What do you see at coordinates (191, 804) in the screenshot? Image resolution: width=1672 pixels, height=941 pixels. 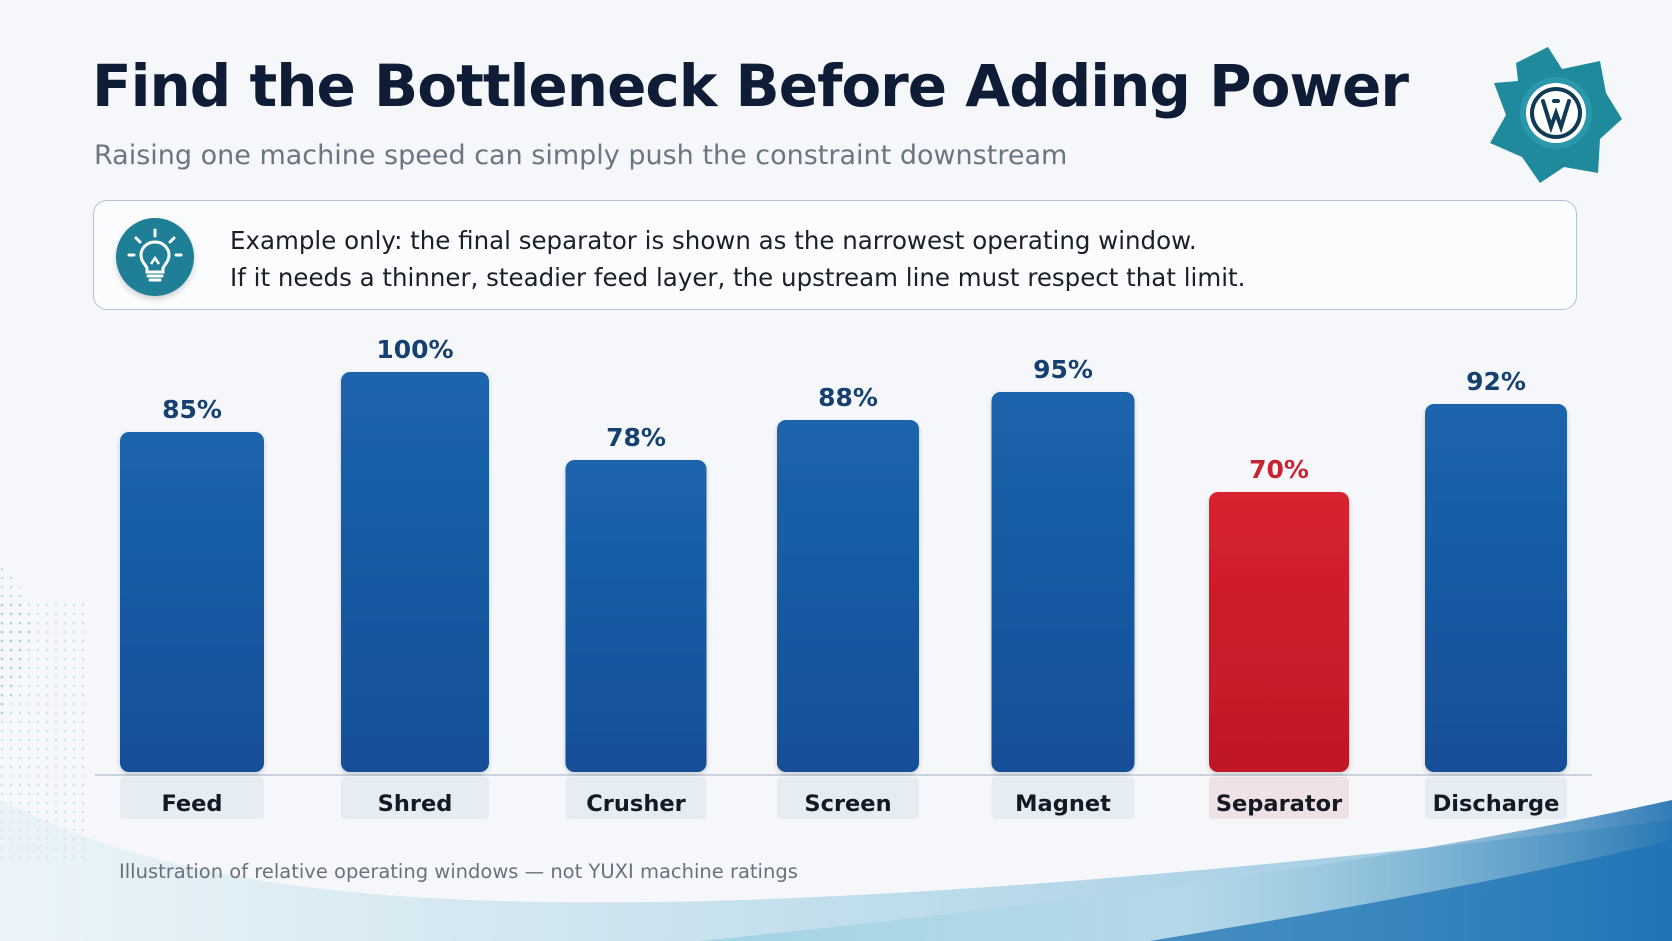 I see `tick-label-feed: Feed` at bounding box center [191, 804].